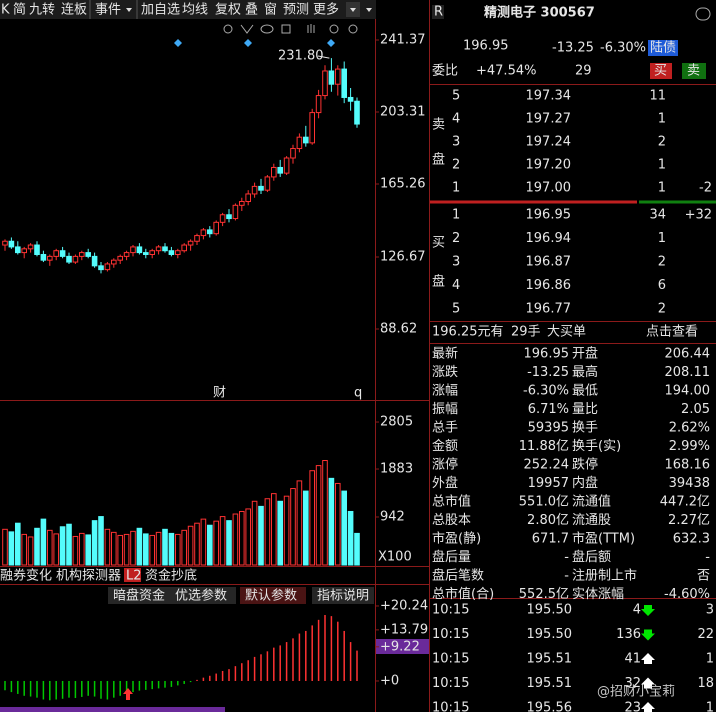 The width and height of the screenshot is (716, 712). What do you see at coordinates (171, 576) in the screenshot?
I see `indicator-tab: 资金抄底` at bounding box center [171, 576].